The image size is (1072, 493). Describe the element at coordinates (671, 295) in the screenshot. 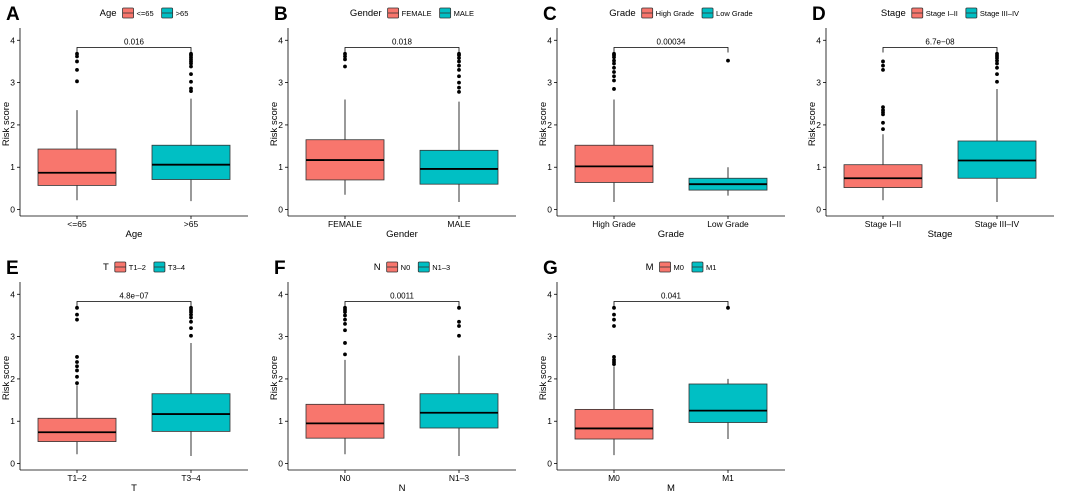

I see `p-value-label: 0.041` at that location.